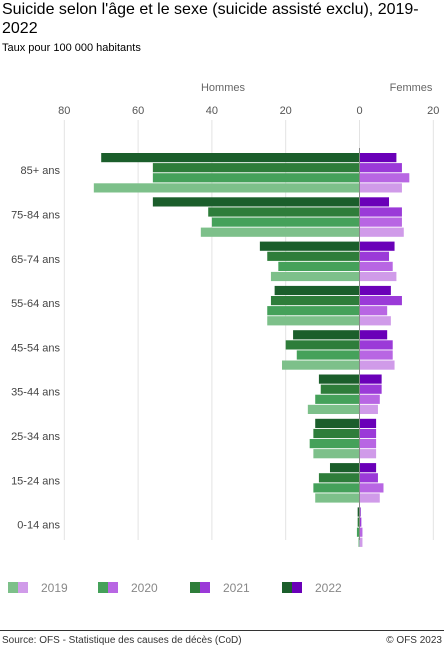  I want to click on x-tick-label: 0, so click(359, 111).